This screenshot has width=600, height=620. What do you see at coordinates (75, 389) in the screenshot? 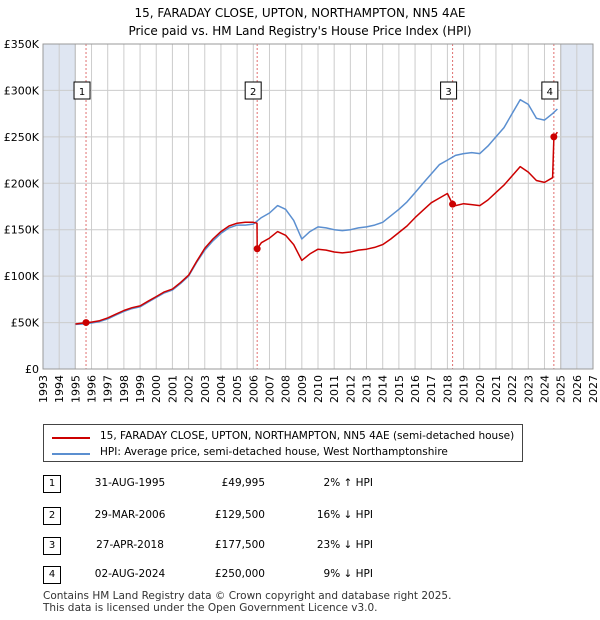
I see `x-tick-label: 1995` at bounding box center [75, 389].